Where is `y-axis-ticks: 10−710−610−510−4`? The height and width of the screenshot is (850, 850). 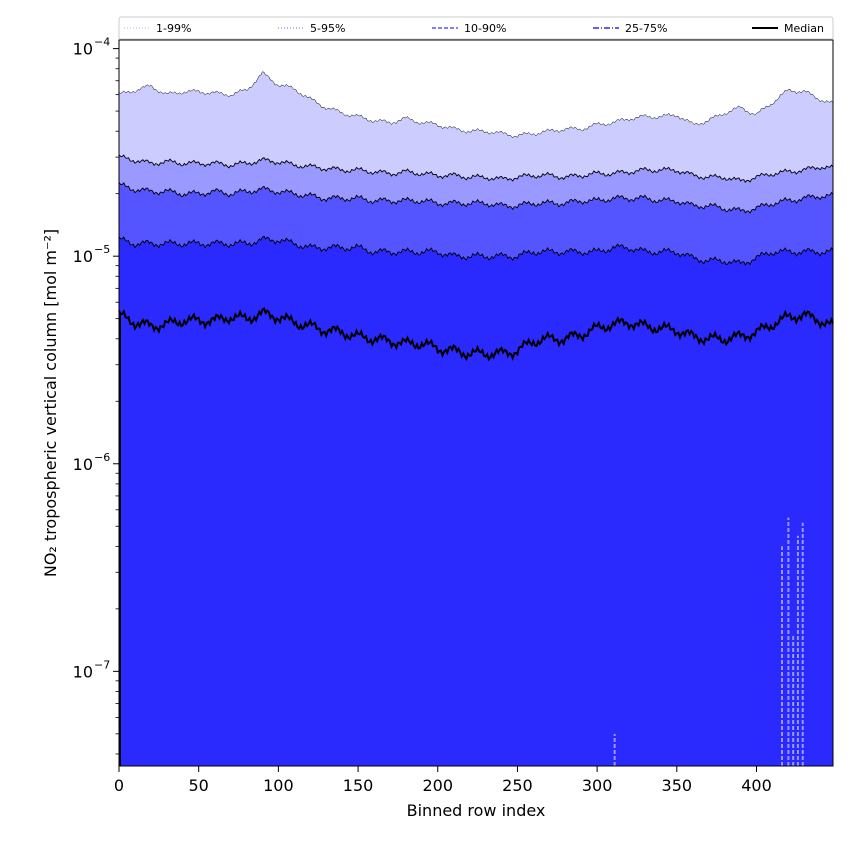
y-axis-ticks: 10−710−610−510−4 is located at coordinates (96, 395).